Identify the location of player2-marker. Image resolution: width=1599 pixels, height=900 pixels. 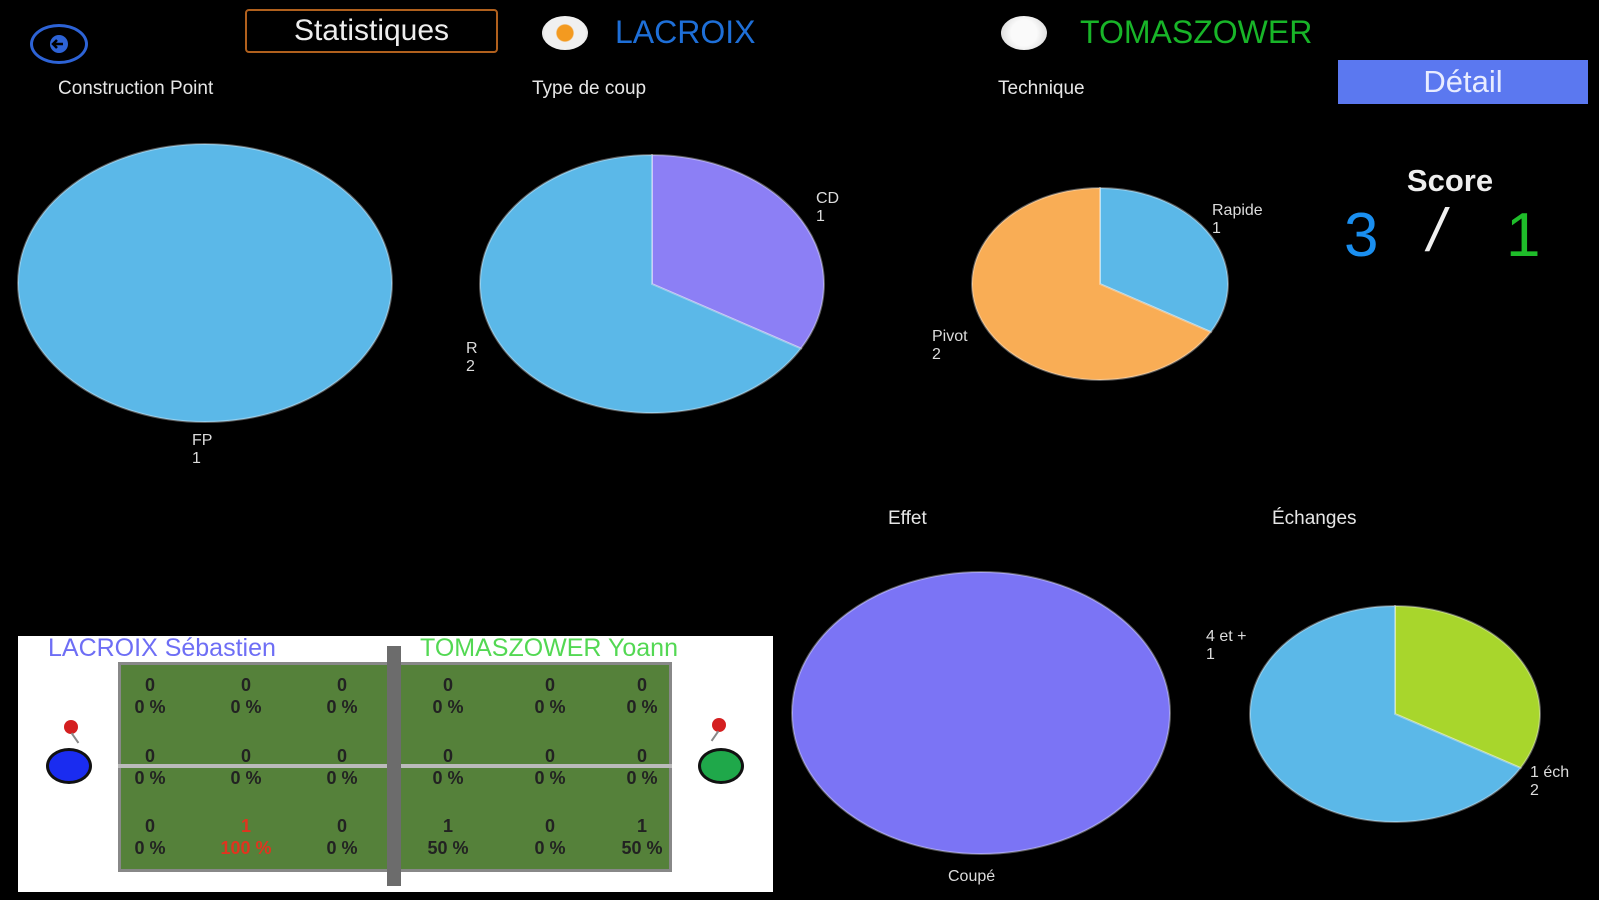
(721, 766).